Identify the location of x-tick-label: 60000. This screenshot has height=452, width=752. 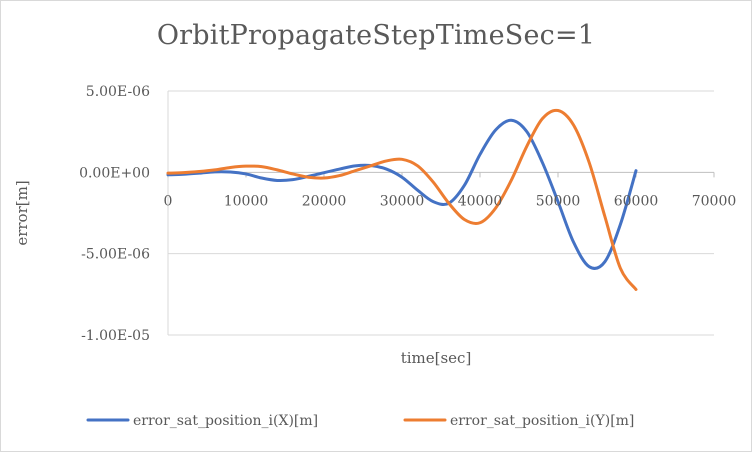
(636, 201).